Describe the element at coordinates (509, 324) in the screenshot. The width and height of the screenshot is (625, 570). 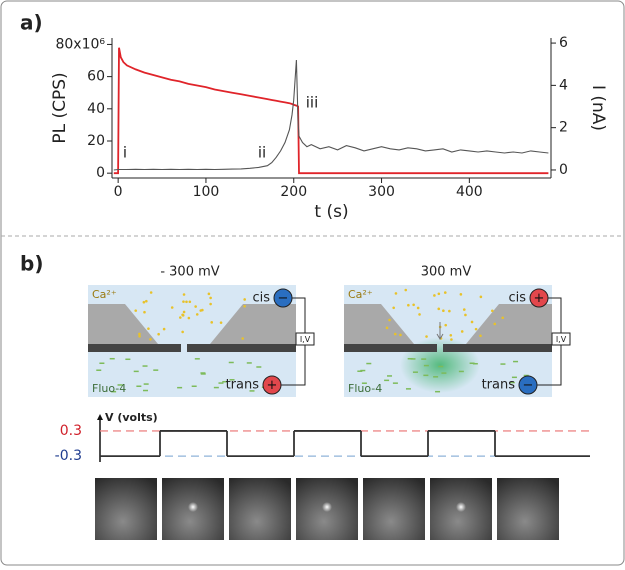
I see `support` at that location.